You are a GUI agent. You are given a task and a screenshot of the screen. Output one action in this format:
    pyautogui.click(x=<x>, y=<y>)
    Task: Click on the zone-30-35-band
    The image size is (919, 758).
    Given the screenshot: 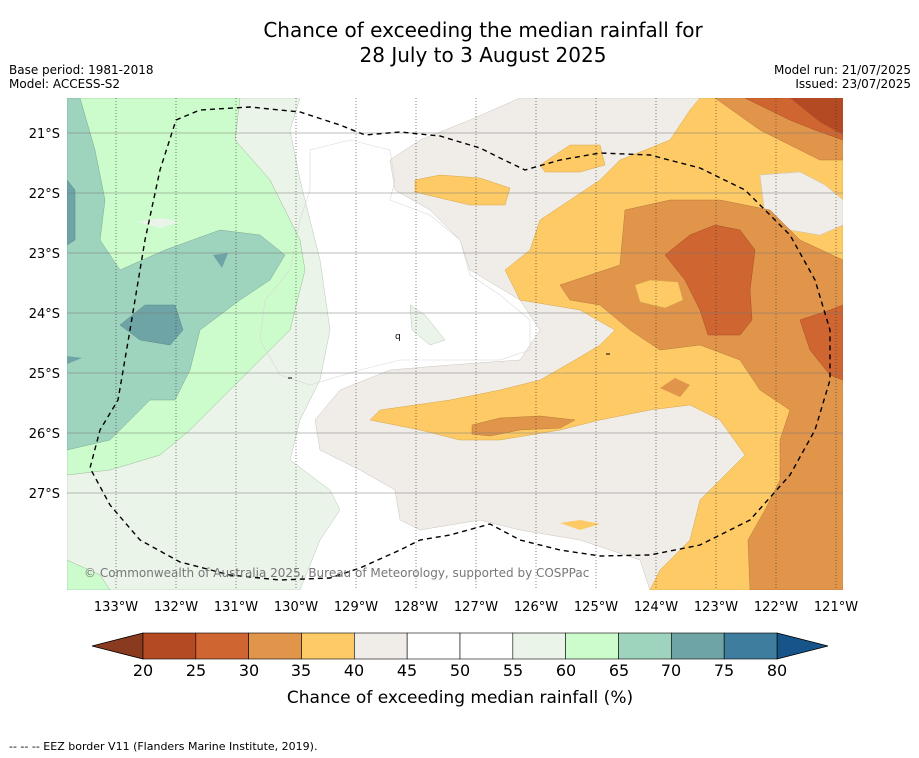 What is the action you would take?
    pyautogui.click(x=523, y=426)
    